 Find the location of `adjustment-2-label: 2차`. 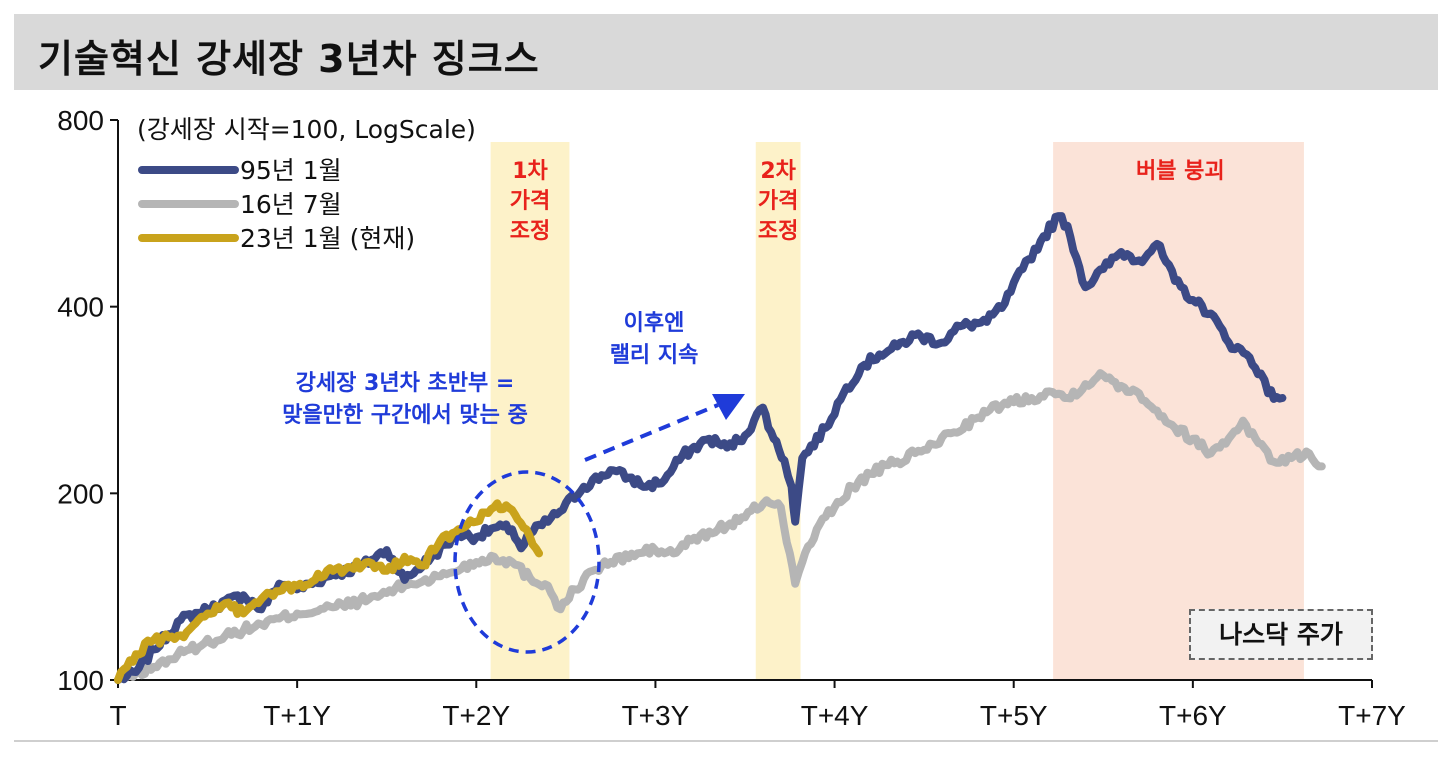

adjustment-2-label: 2차 is located at coordinates (778, 171).